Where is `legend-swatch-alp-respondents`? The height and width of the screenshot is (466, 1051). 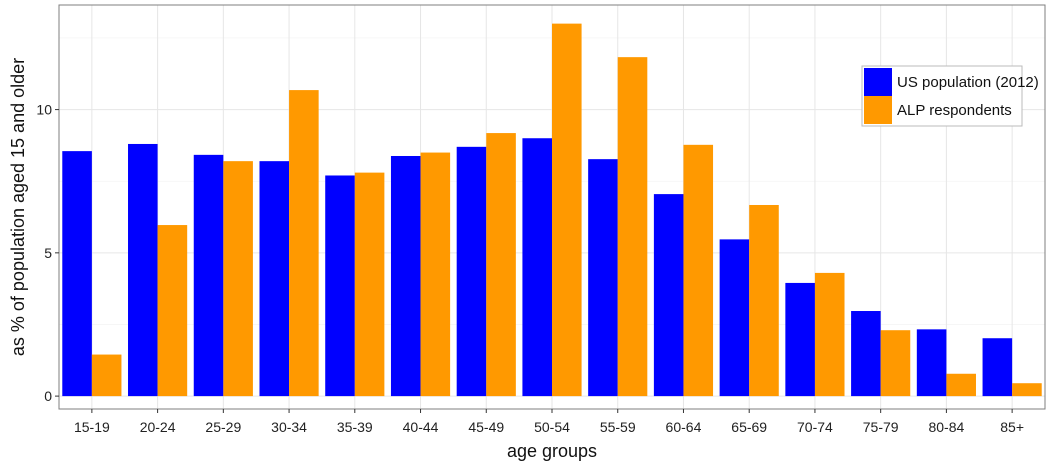
legend-swatch-alp-respondents is located at coordinates (878, 110).